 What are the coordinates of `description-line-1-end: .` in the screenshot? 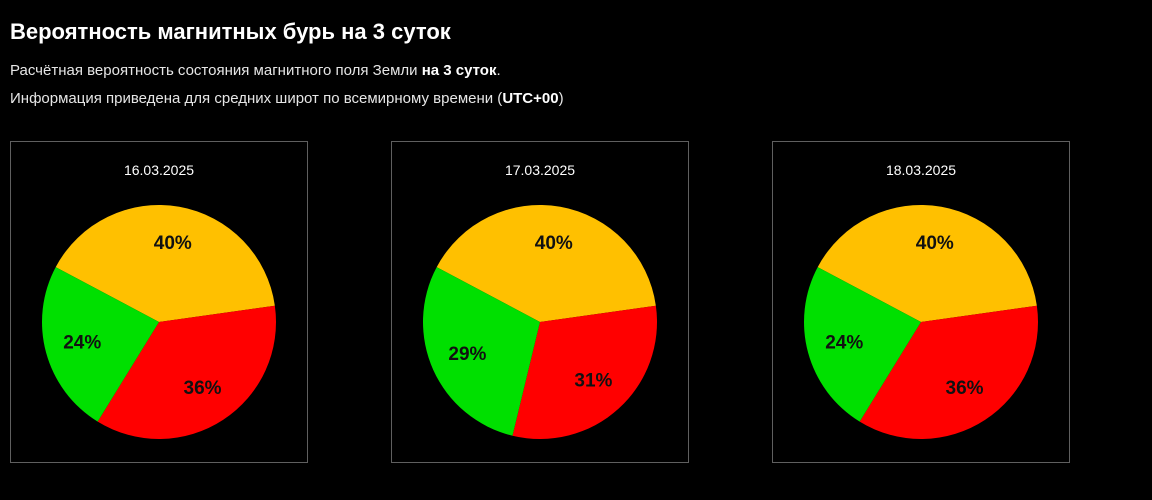 It's located at (498, 70).